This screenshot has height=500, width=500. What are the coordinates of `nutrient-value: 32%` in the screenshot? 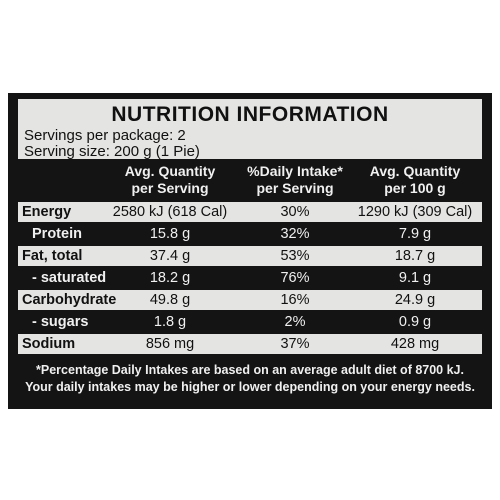 It's located at (295, 234).